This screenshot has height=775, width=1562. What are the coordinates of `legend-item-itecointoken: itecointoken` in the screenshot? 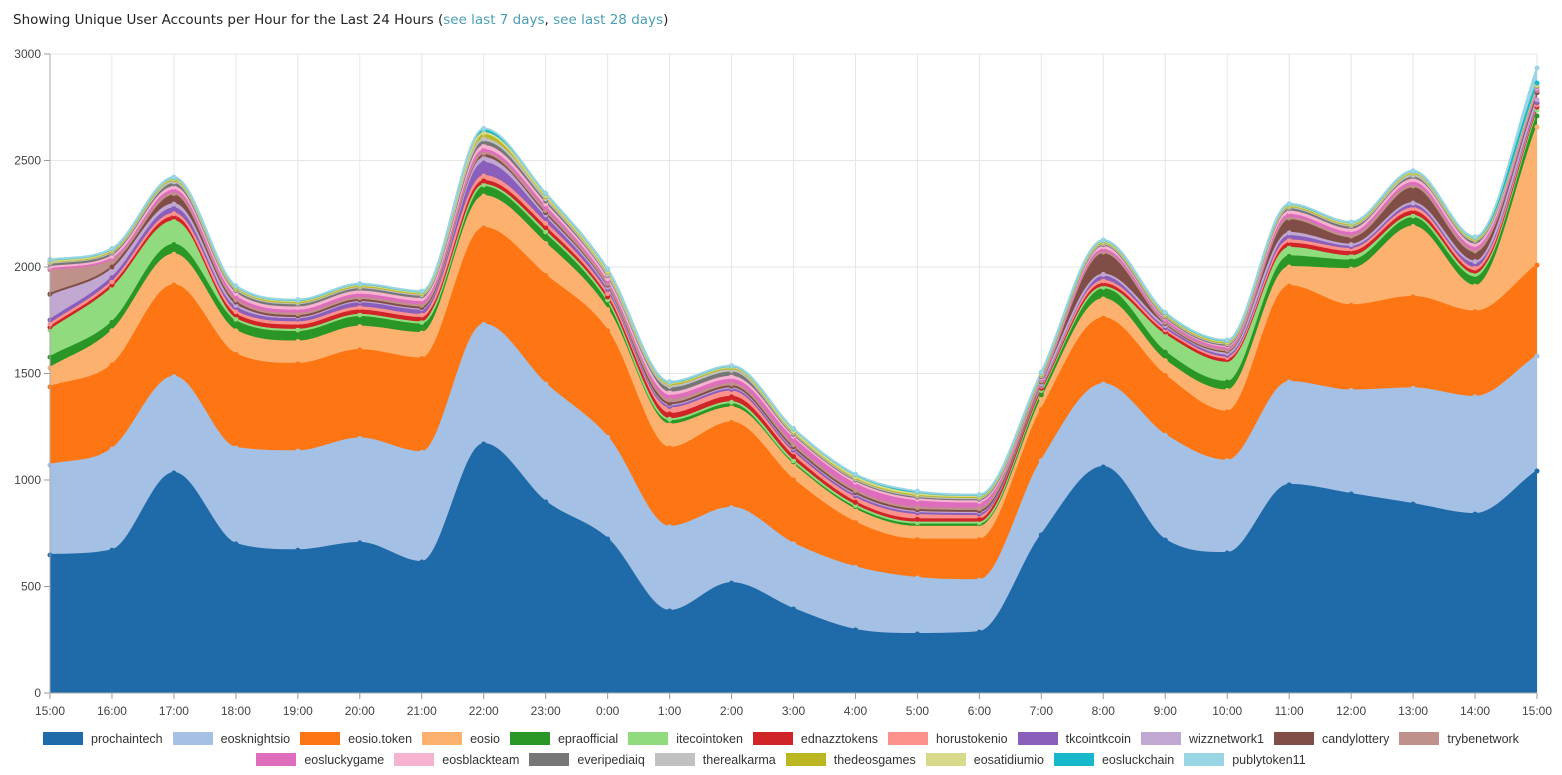 It's located at (685, 739).